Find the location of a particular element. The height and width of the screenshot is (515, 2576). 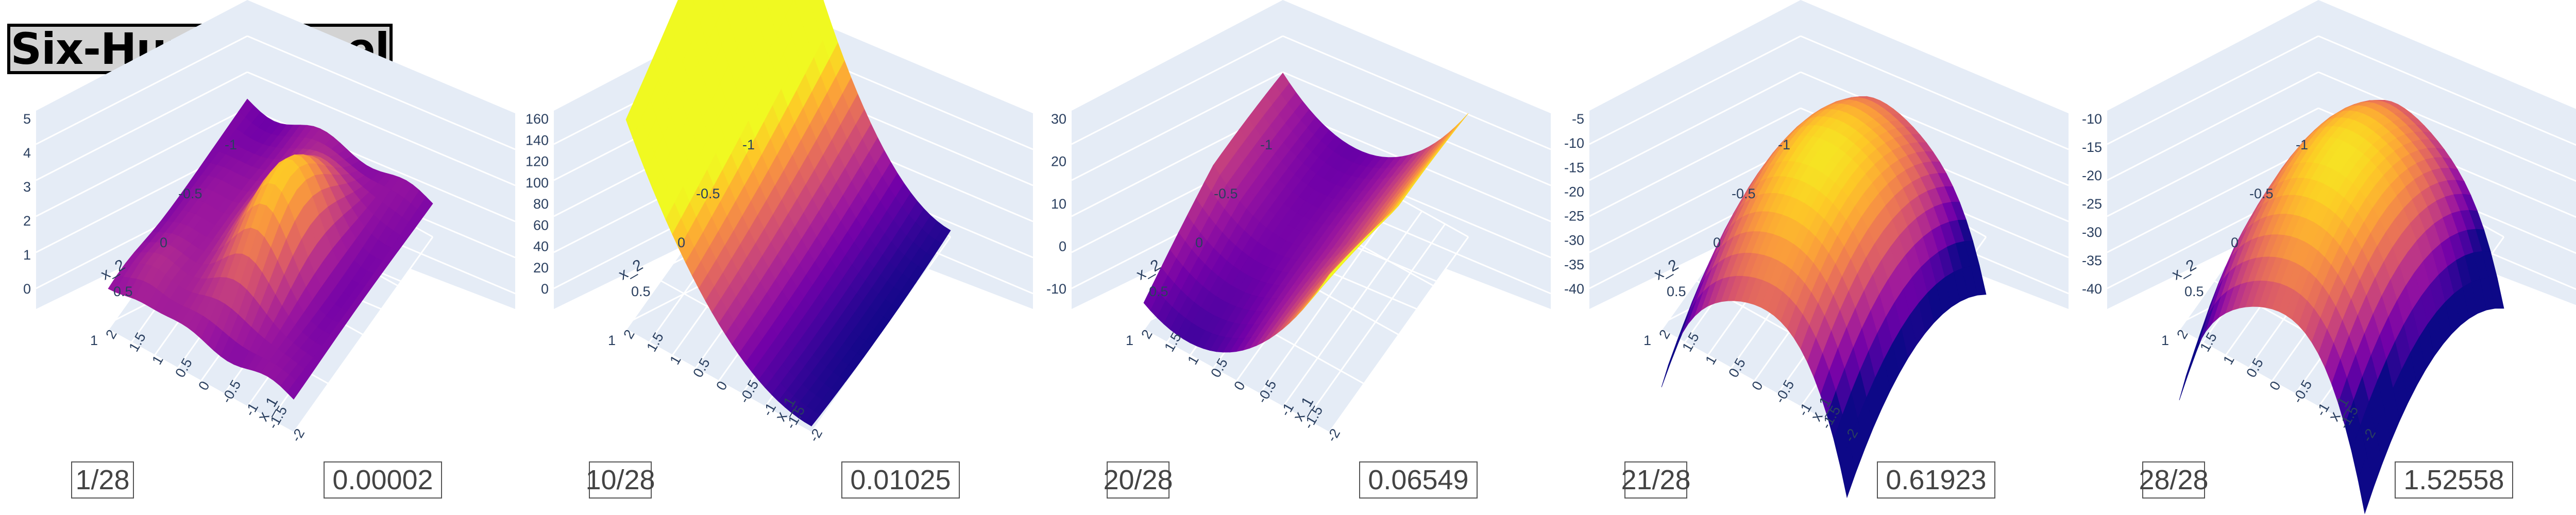

z-tick-label: 60 is located at coordinates (541, 225).